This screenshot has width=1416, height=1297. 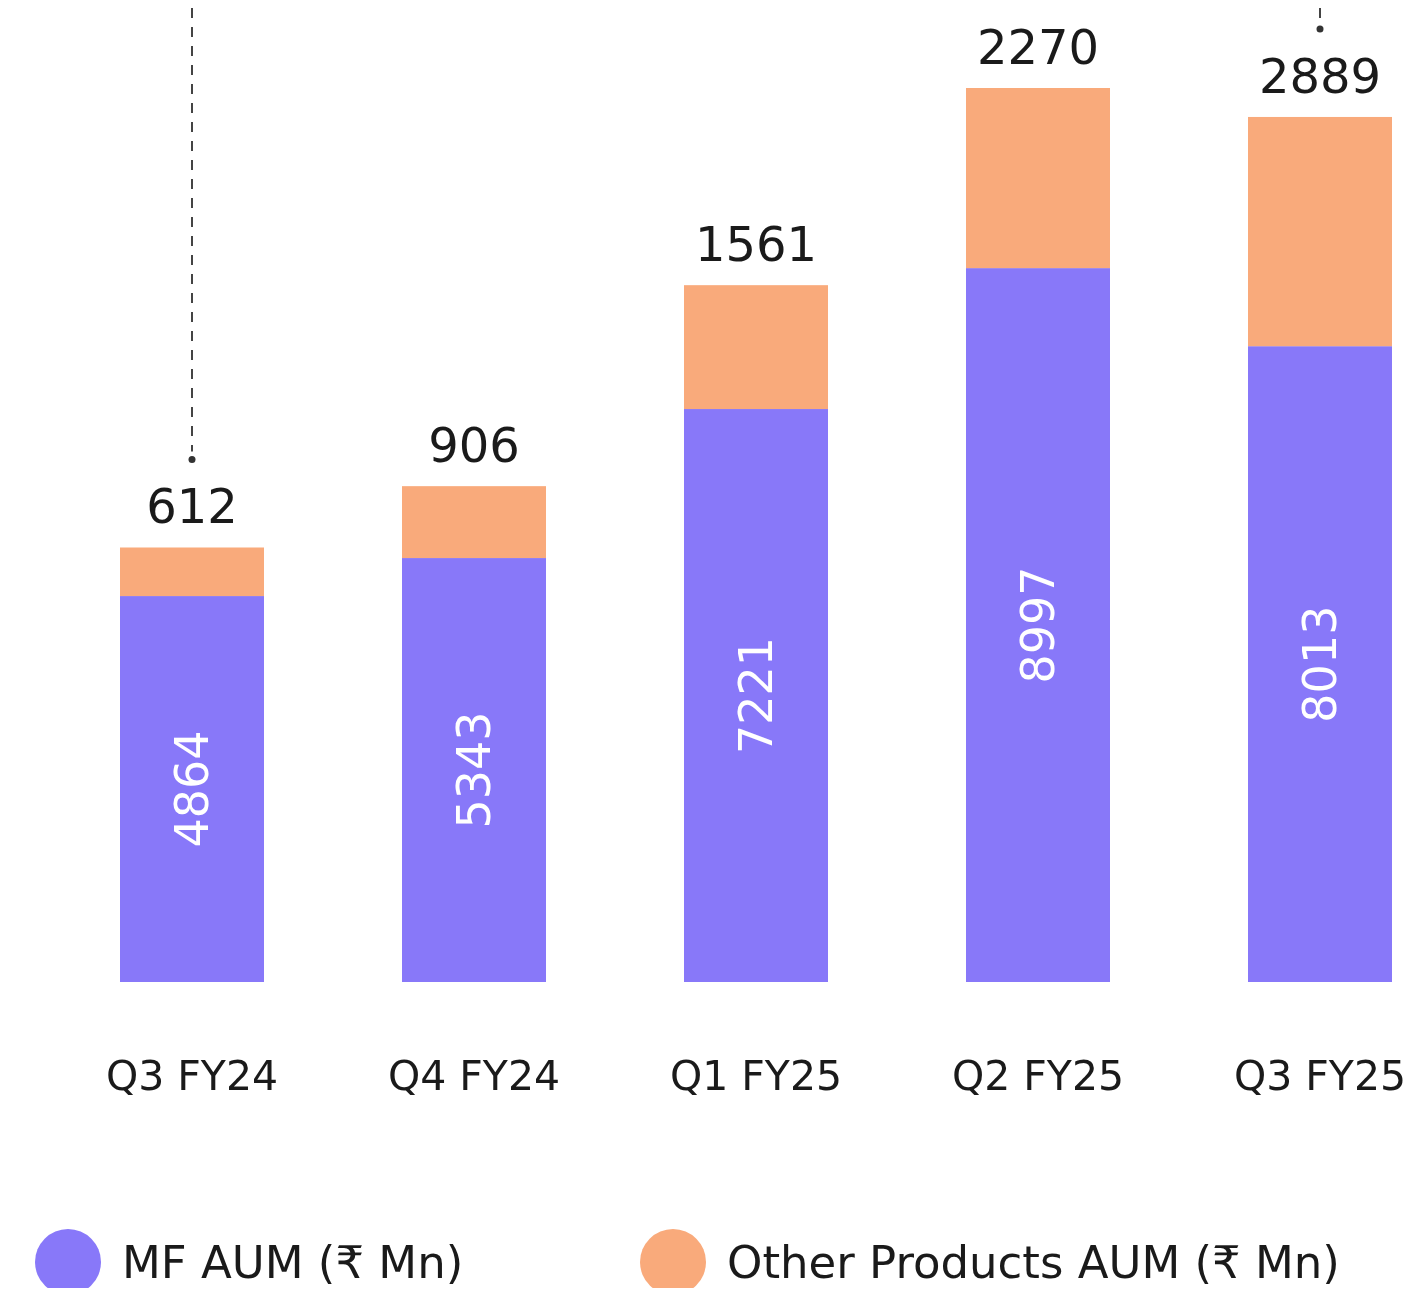 I want to click on data-label: 1561, so click(x=756, y=244).